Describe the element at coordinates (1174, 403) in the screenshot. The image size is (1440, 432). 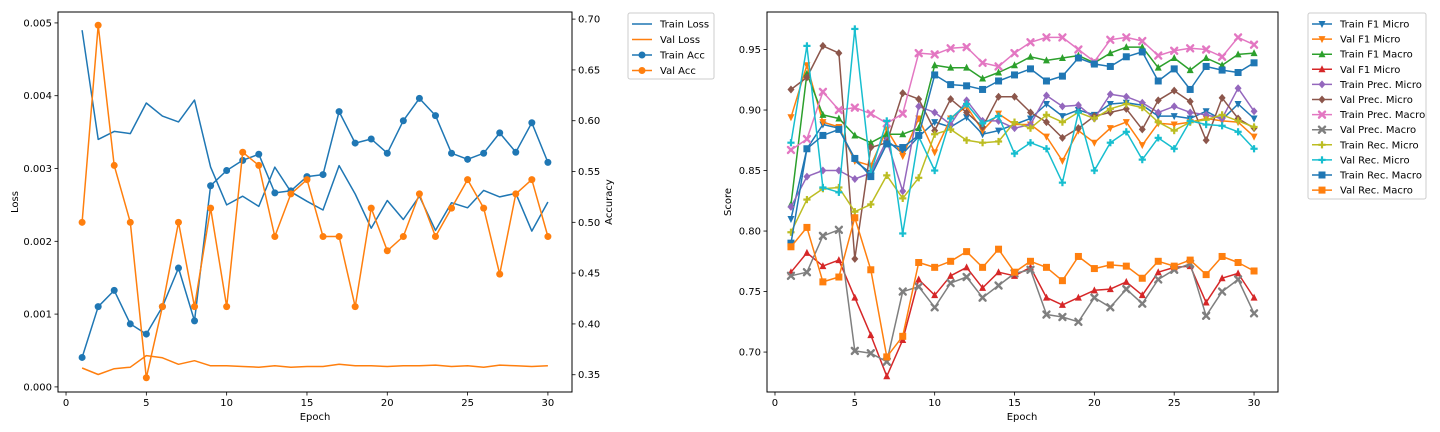
I see `x-tick-label: 25` at that location.